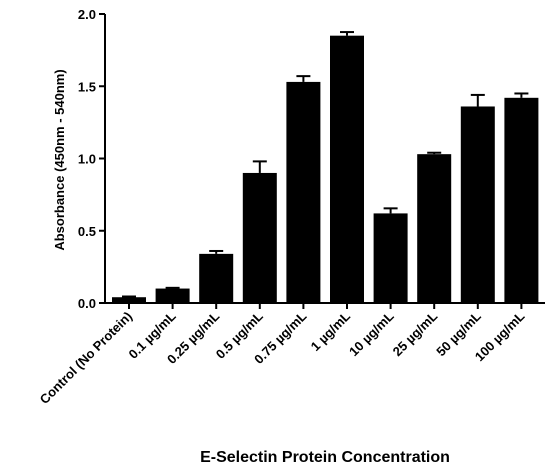 This screenshot has height=474, width=550. Describe the element at coordinates (87, 86) in the screenshot. I see `y-tick-label: 1.5` at that location.